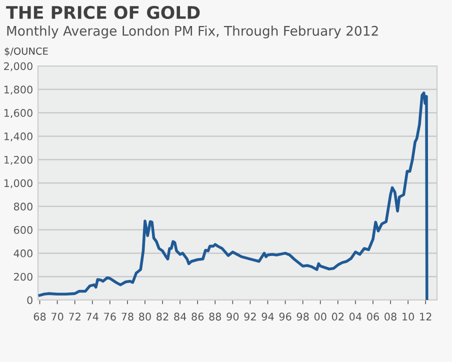  What do you see at coordinates (23, 253) in the screenshot?
I see `y-tick-label: 400` at bounding box center [23, 253].